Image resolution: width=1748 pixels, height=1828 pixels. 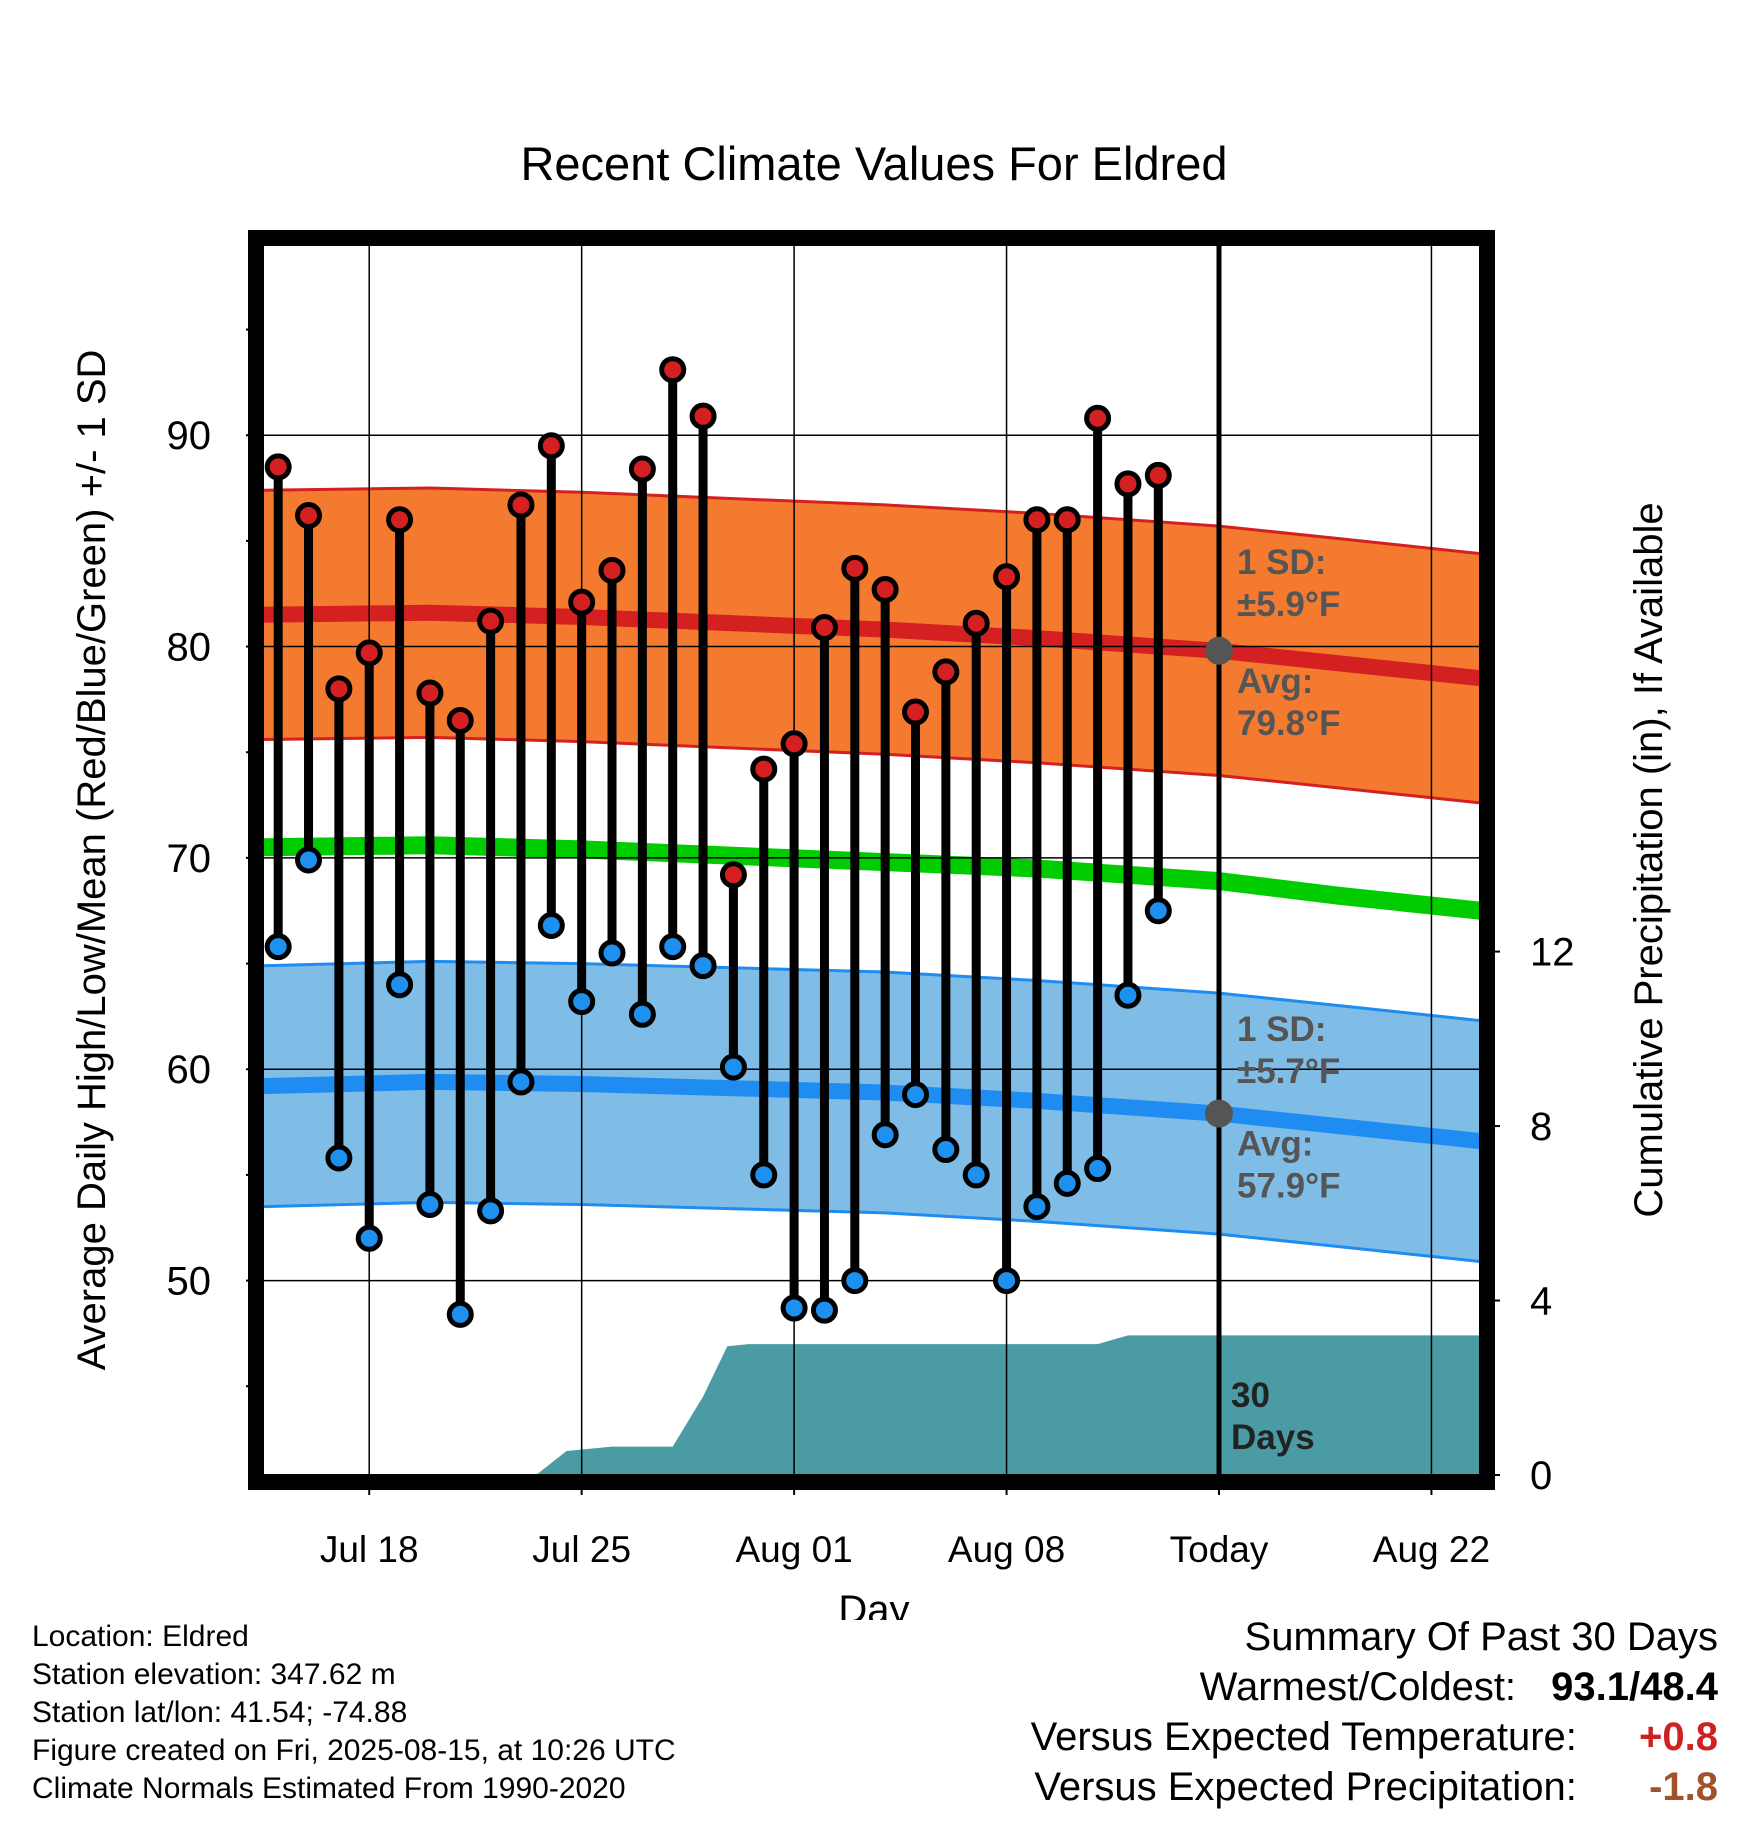 What do you see at coordinates (189, 436) in the screenshot?
I see `y-tick-label: 90` at bounding box center [189, 436].